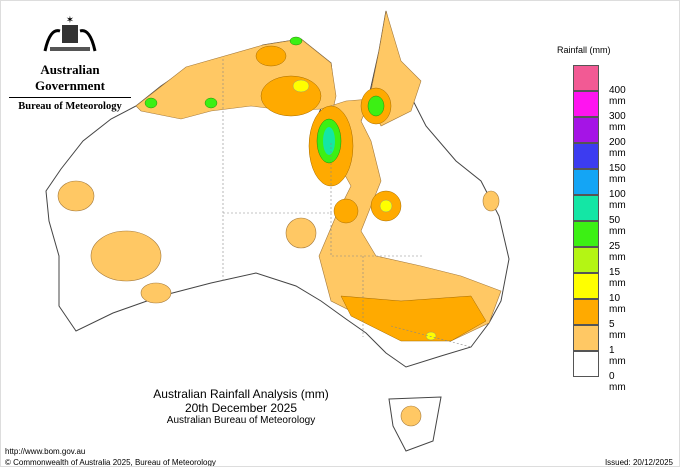 This screenshot has height=467, width=680. I want to click on legend-item: 300 mm, so click(591, 112).